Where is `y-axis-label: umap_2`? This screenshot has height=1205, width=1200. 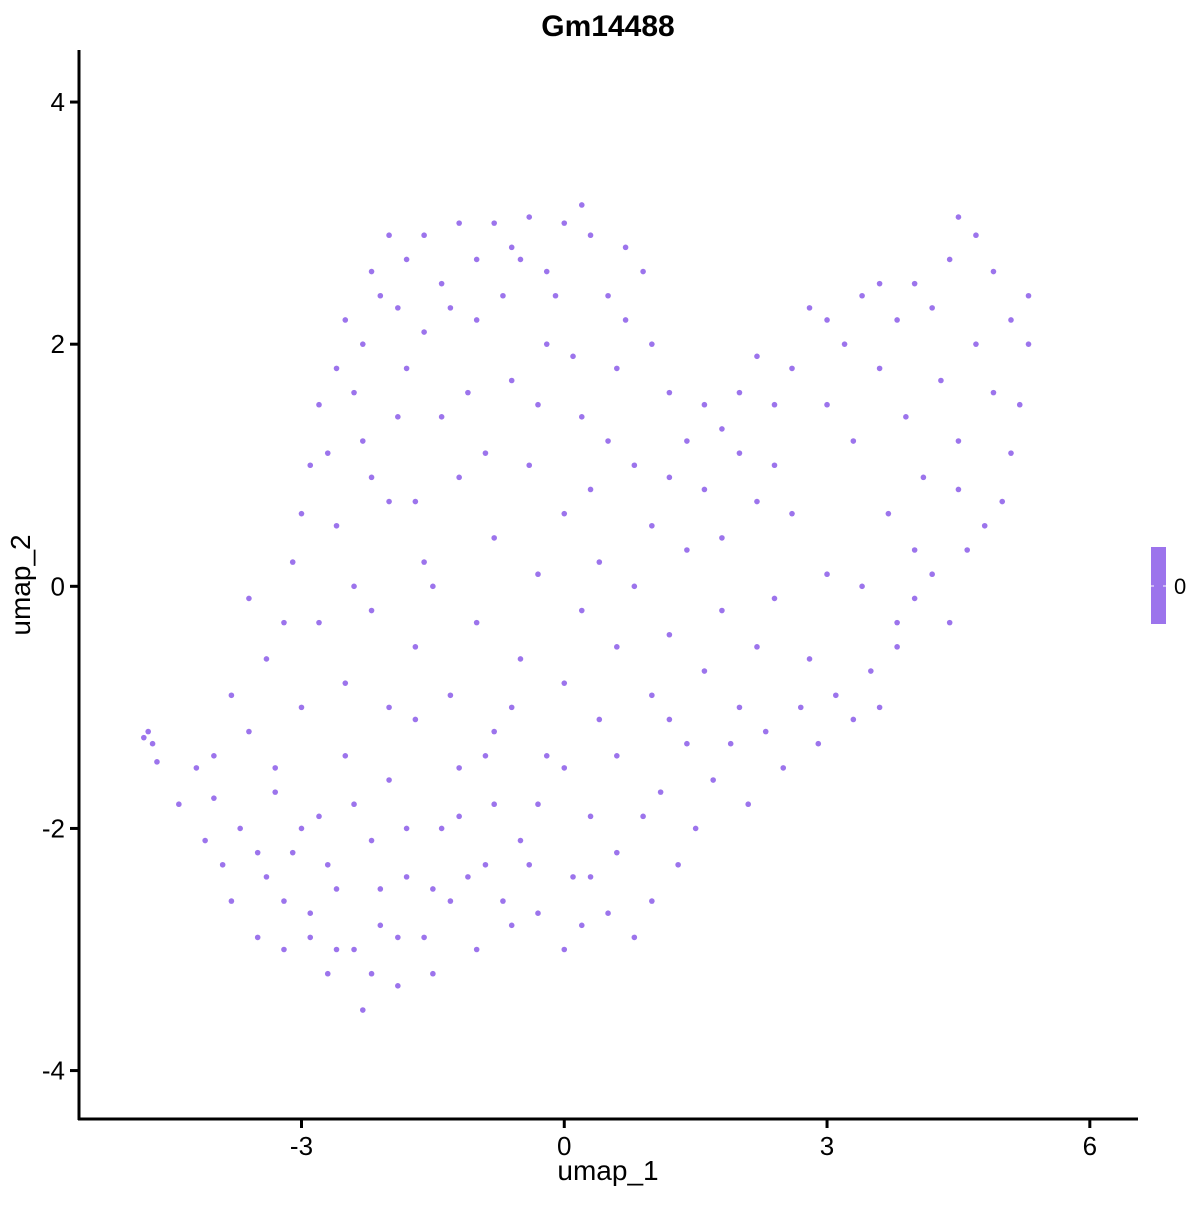
y-axis-label: umap_2 is located at coordinates (20, 584).